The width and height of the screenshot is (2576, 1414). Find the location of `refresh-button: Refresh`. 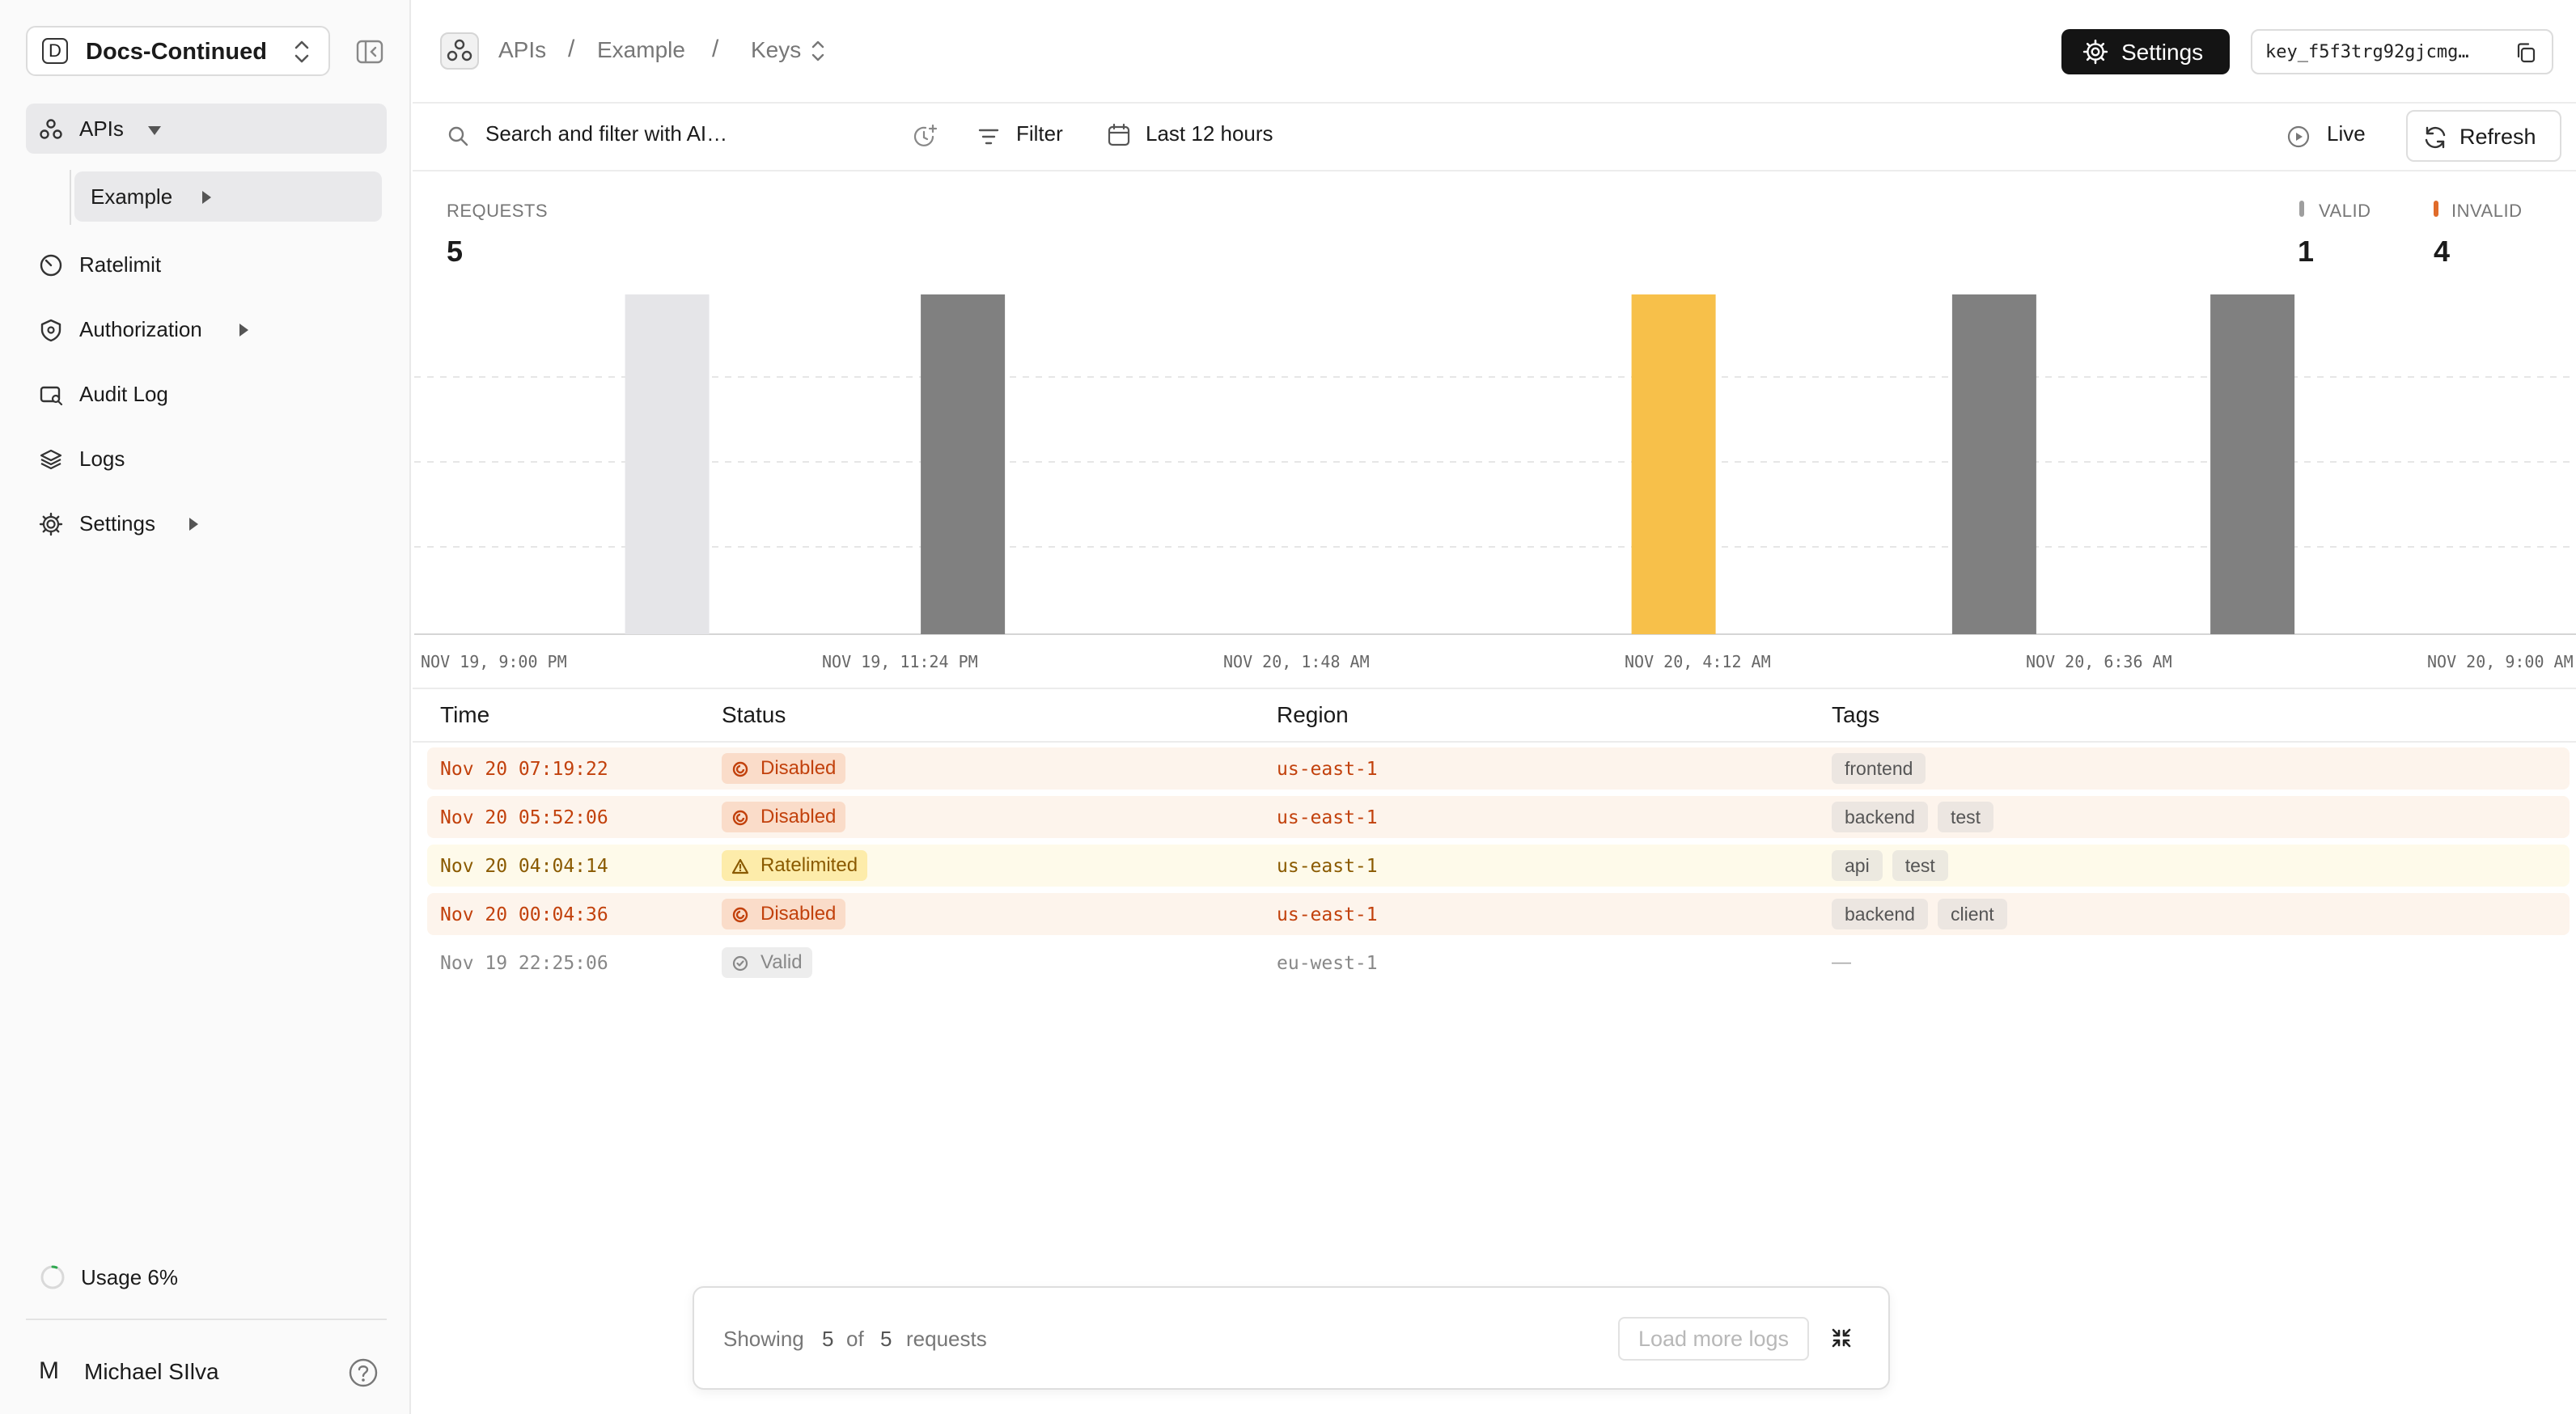

refresh-button: Refresh is located at coordinates (2483, 136).